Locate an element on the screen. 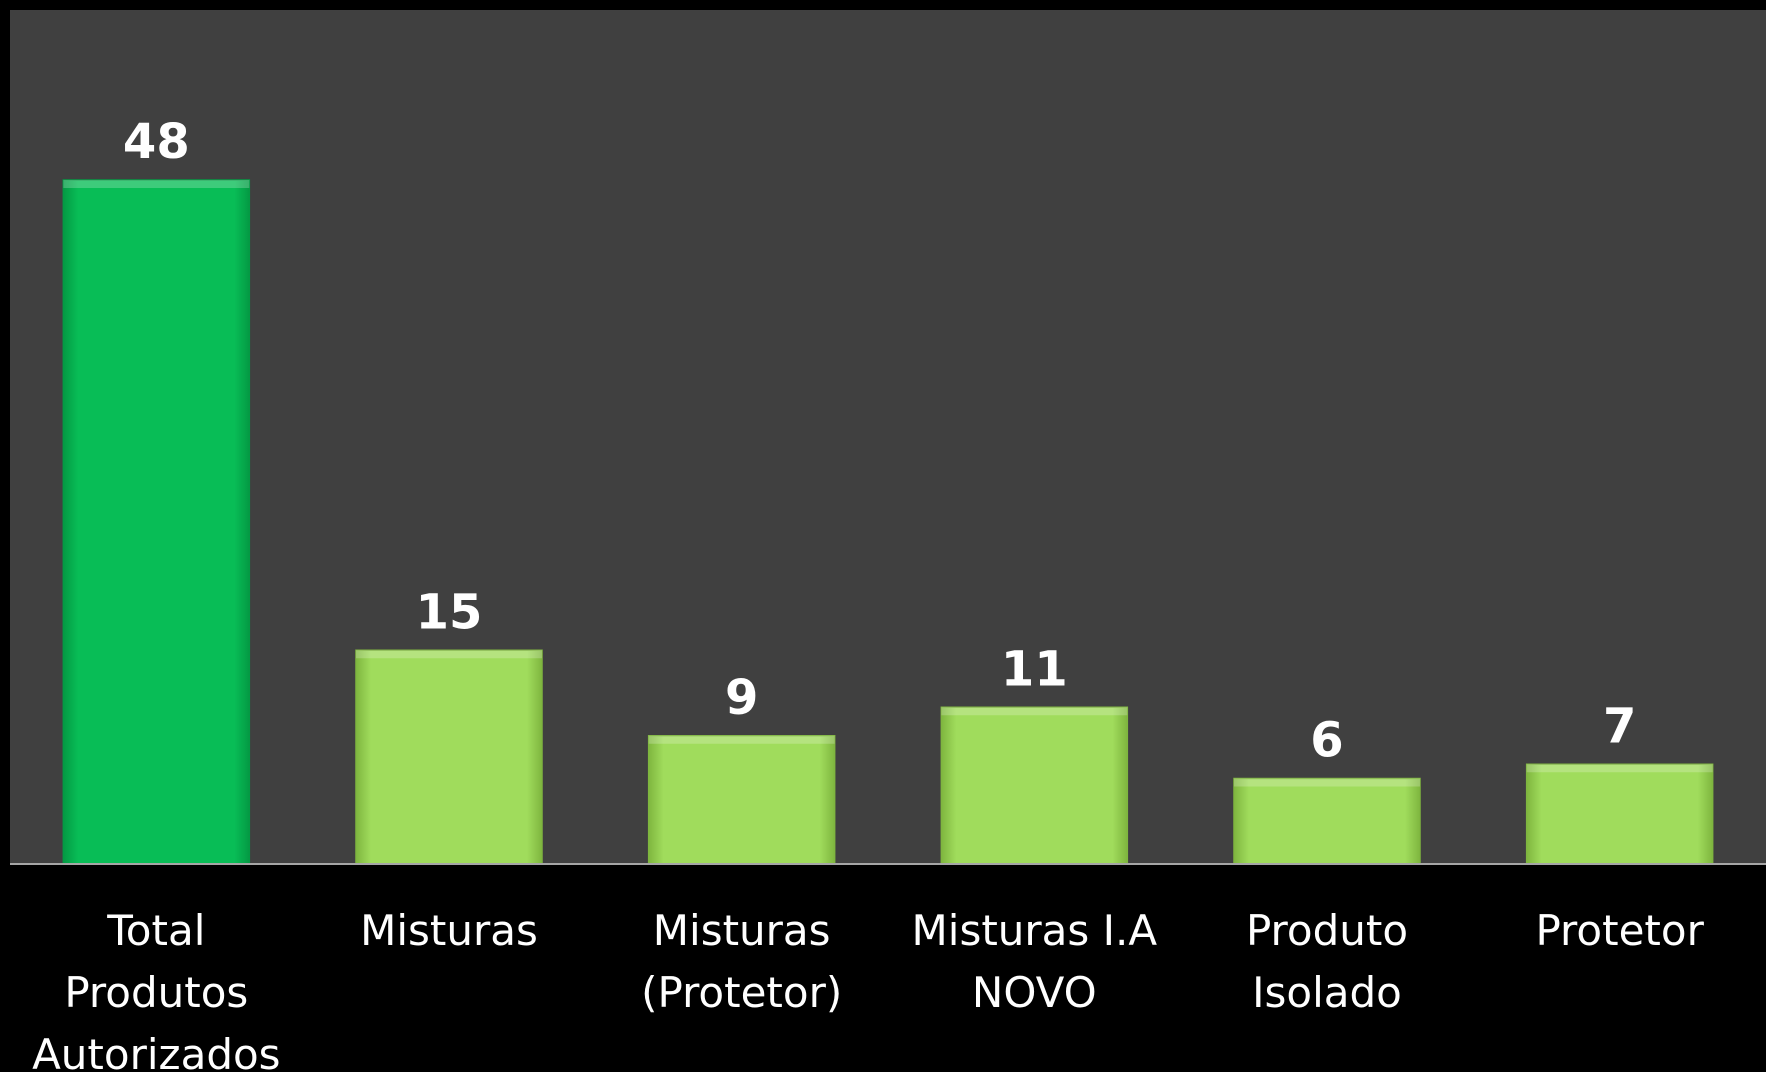 This screenshot has width=1766, height=1072. category-label-line: NOVO is located at coordinates (1034, 992).